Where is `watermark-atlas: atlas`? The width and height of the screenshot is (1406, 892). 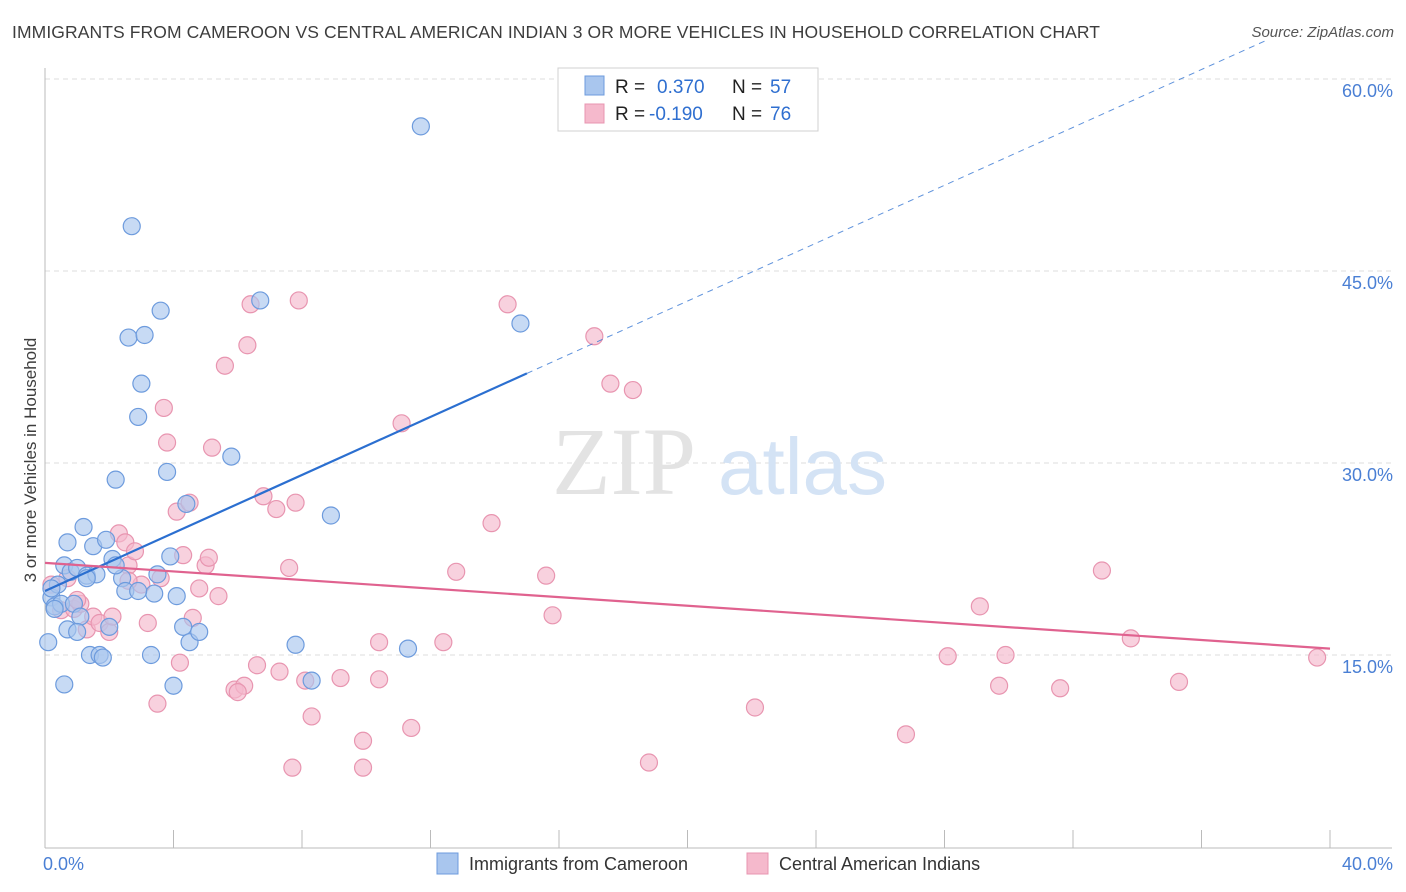
watermark-atlas: atlas is located at coordinates (802, 466).